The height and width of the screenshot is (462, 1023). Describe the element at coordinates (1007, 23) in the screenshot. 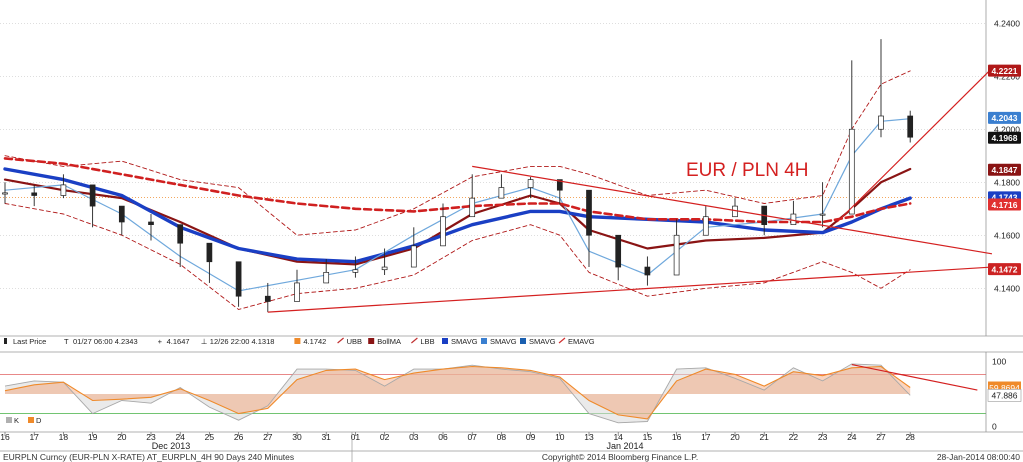

I see `price-axis-tick: 4.2400` at that location.